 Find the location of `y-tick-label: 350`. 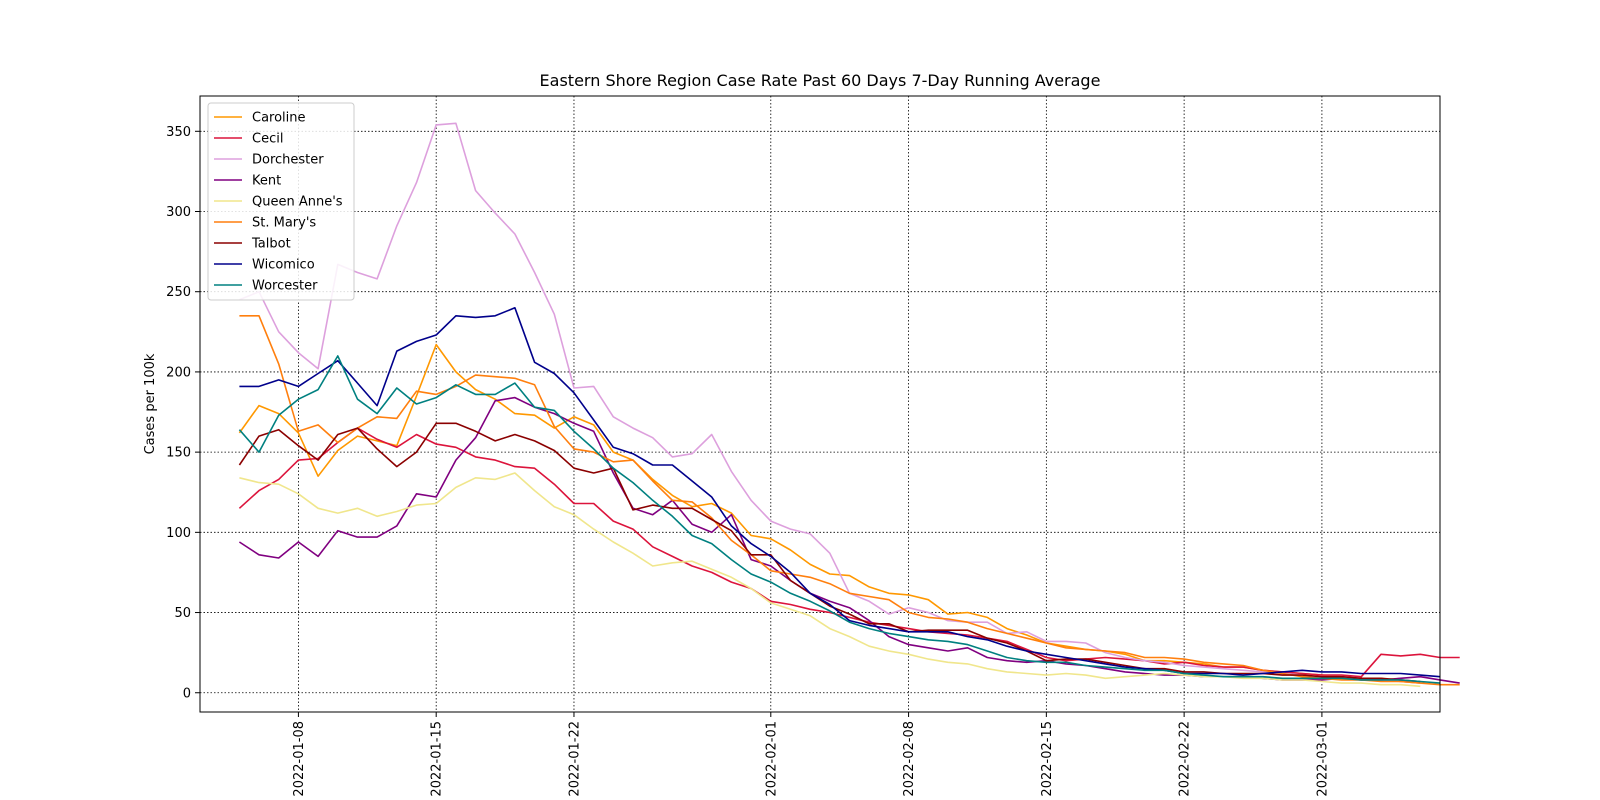

y-tick-label: 350 is located at coordinates (178, 132).